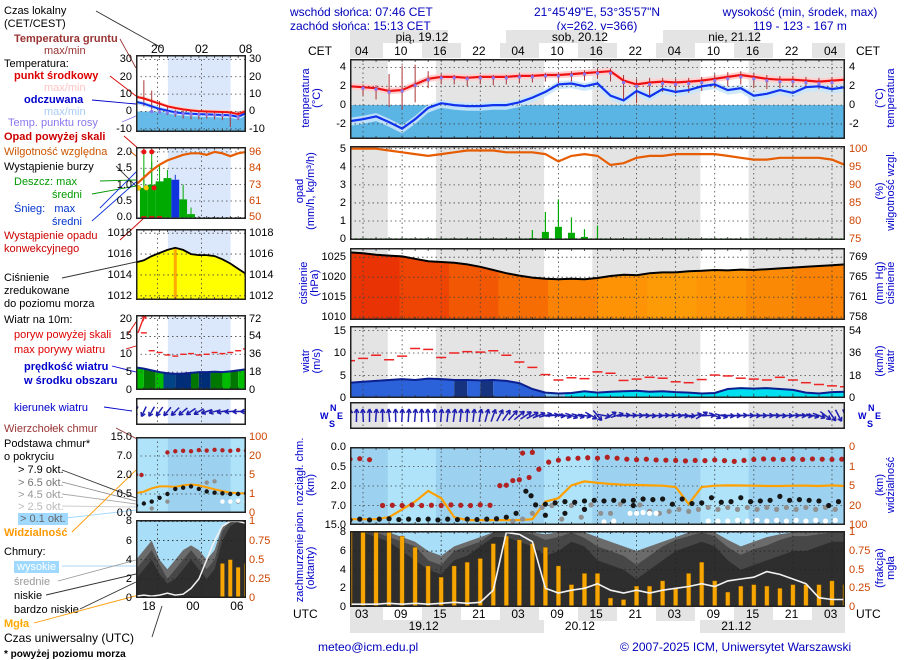 The height and width of the screenshot is (660, 910). What do you see at coordinates (674, 614) in the screenshot?
I see `utc-tick: 03` at bounding box center [674, 614].